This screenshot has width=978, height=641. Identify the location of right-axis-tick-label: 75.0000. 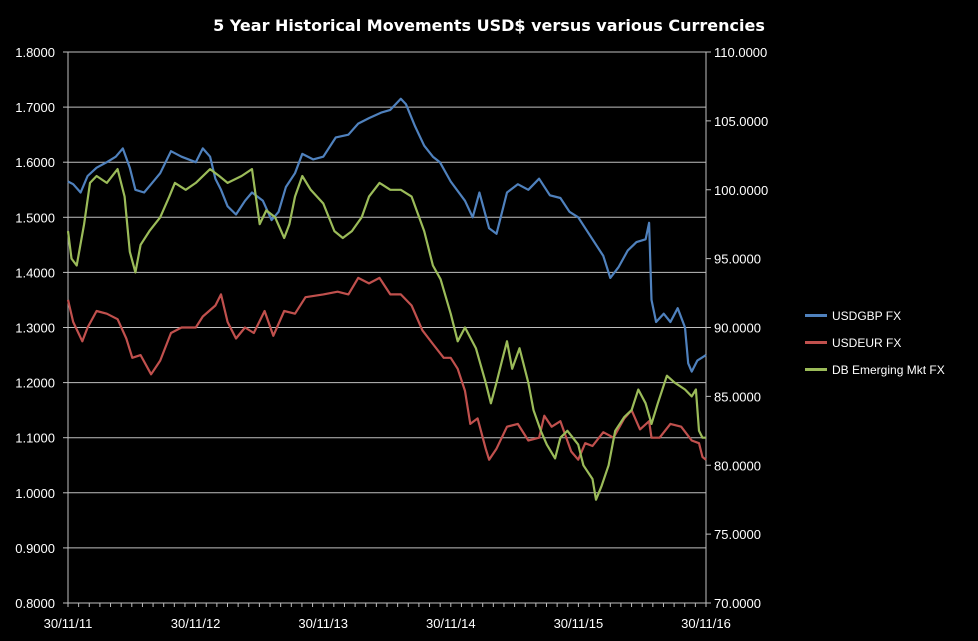
(737, 534).